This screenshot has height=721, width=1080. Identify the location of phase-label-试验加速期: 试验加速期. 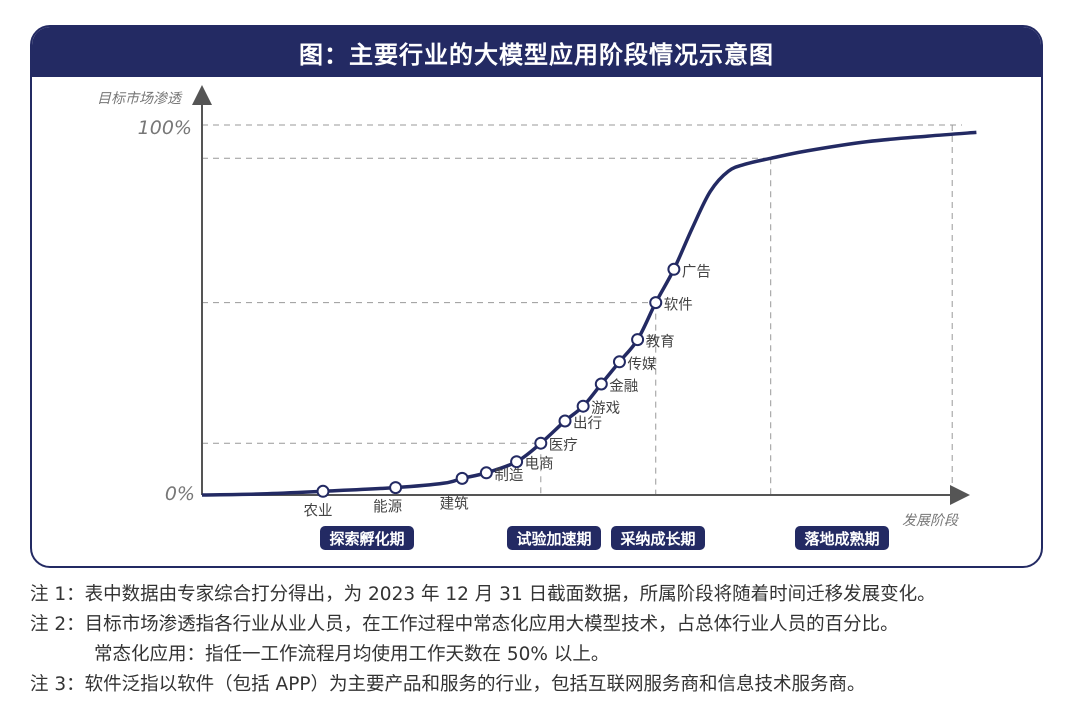
(553, 539).